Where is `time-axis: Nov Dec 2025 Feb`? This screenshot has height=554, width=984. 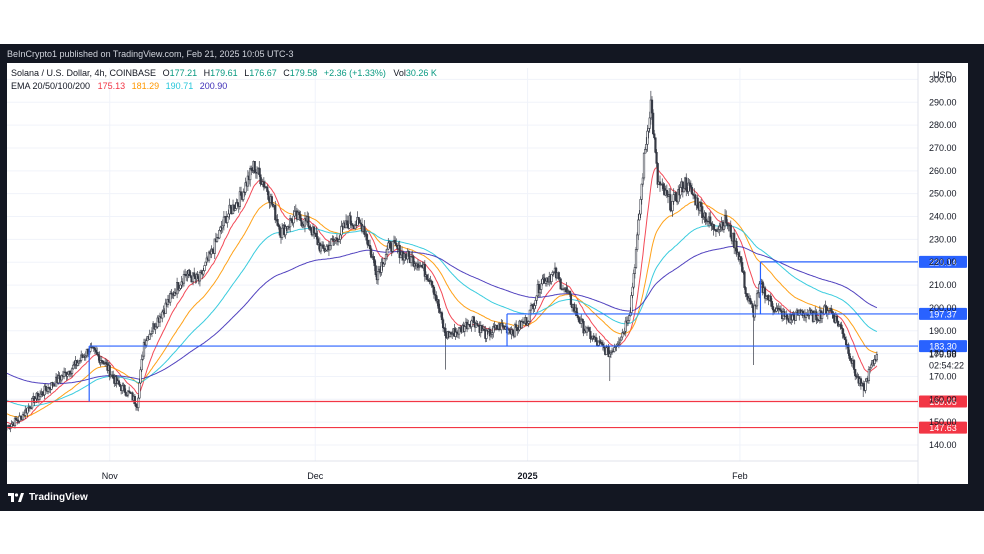 time-axis: Nov Dec 2025 Feb is located at coordinates (425, 476).